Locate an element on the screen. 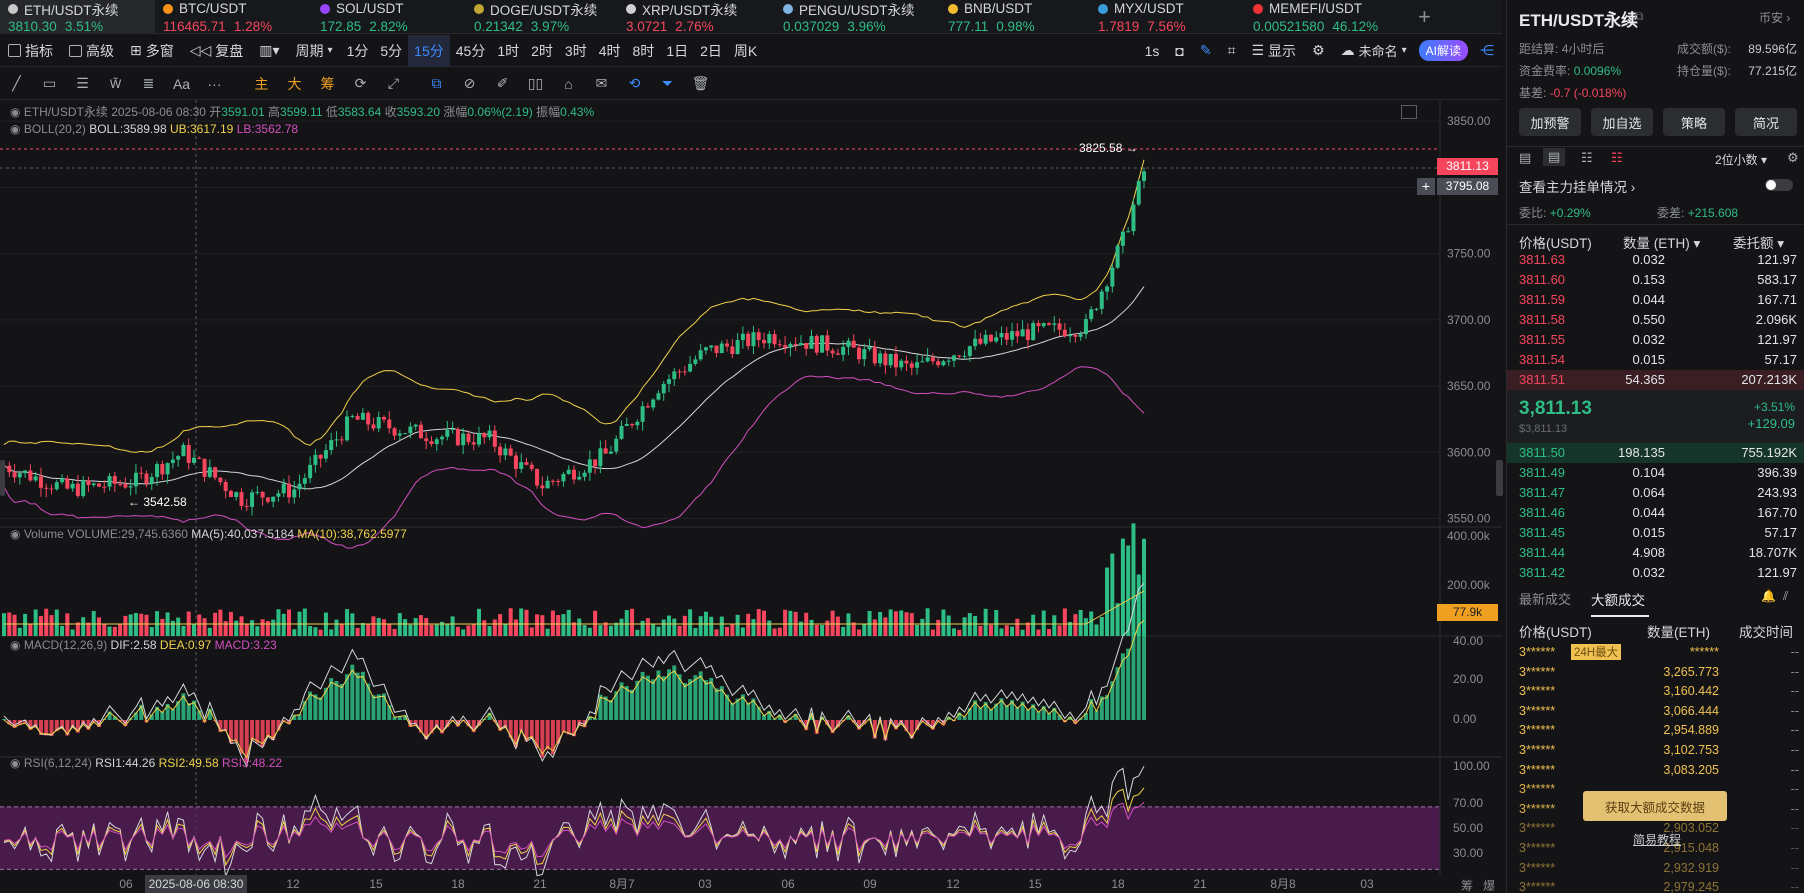 This screenshot has width=1804, height=893. symbol-tab-7: MYX/USDT 1.7819 7.56% is located at coordinates (1167, 17).